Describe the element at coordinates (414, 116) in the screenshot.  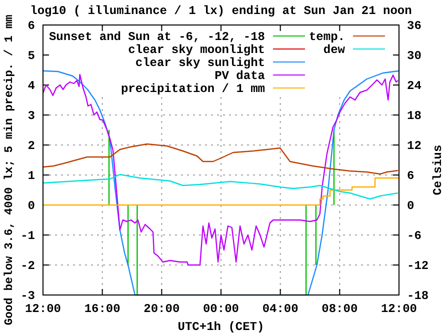
I see `y2-tick-label: 18` at that location.